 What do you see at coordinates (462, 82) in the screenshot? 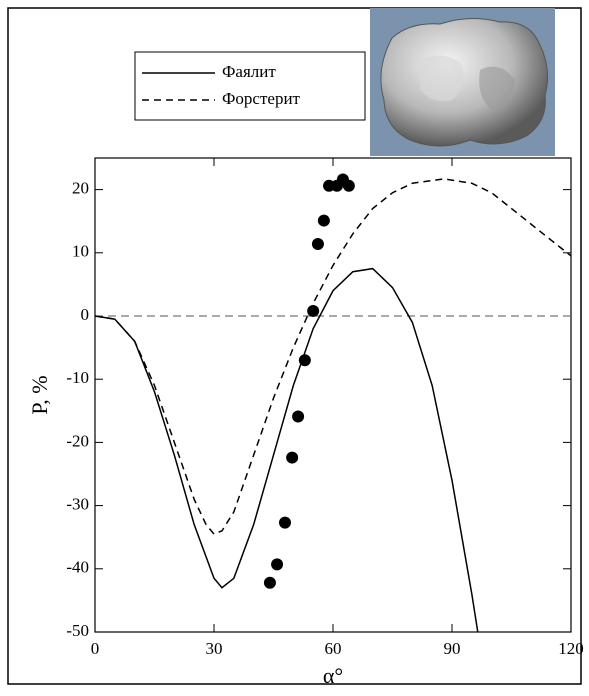
I see `particle-image` at bounding box center [462, 82].